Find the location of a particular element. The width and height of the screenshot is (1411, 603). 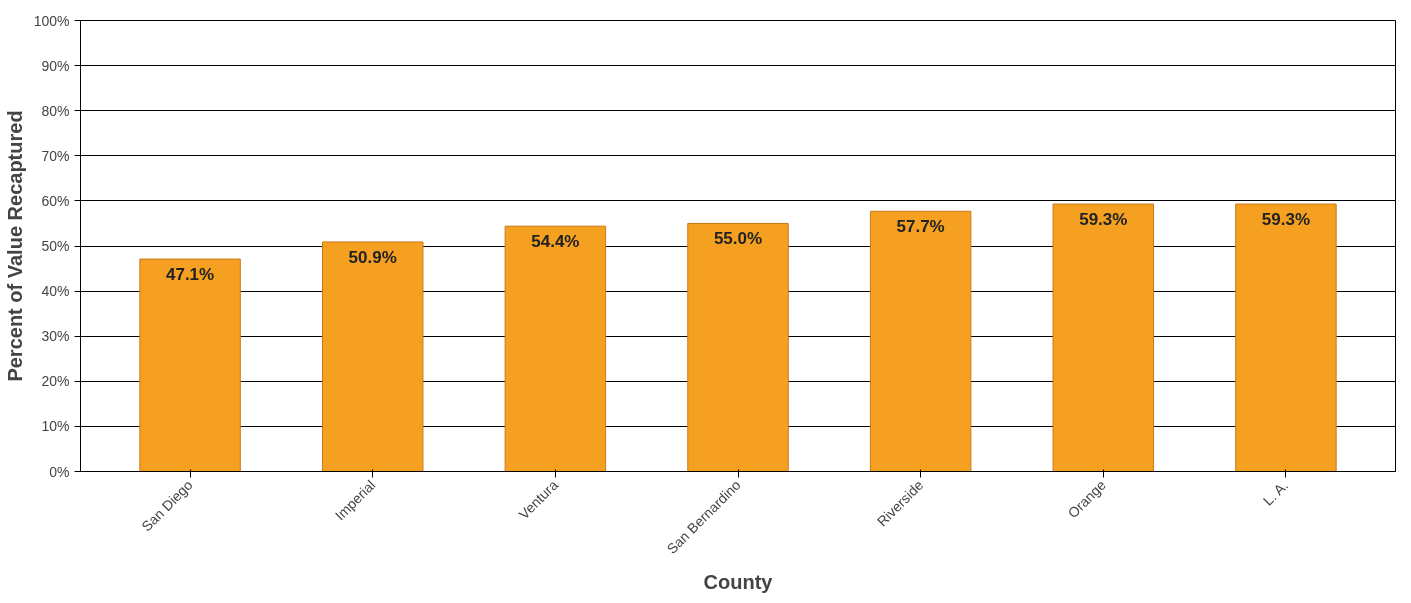

y-tick-label: 50% is located at coordinates (55, 246).